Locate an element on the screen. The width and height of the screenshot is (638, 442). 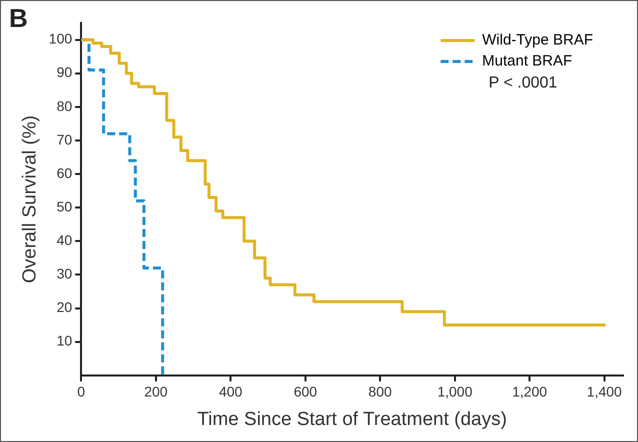
x-tick-label: 1,400 is located at coordinates (604, 392).